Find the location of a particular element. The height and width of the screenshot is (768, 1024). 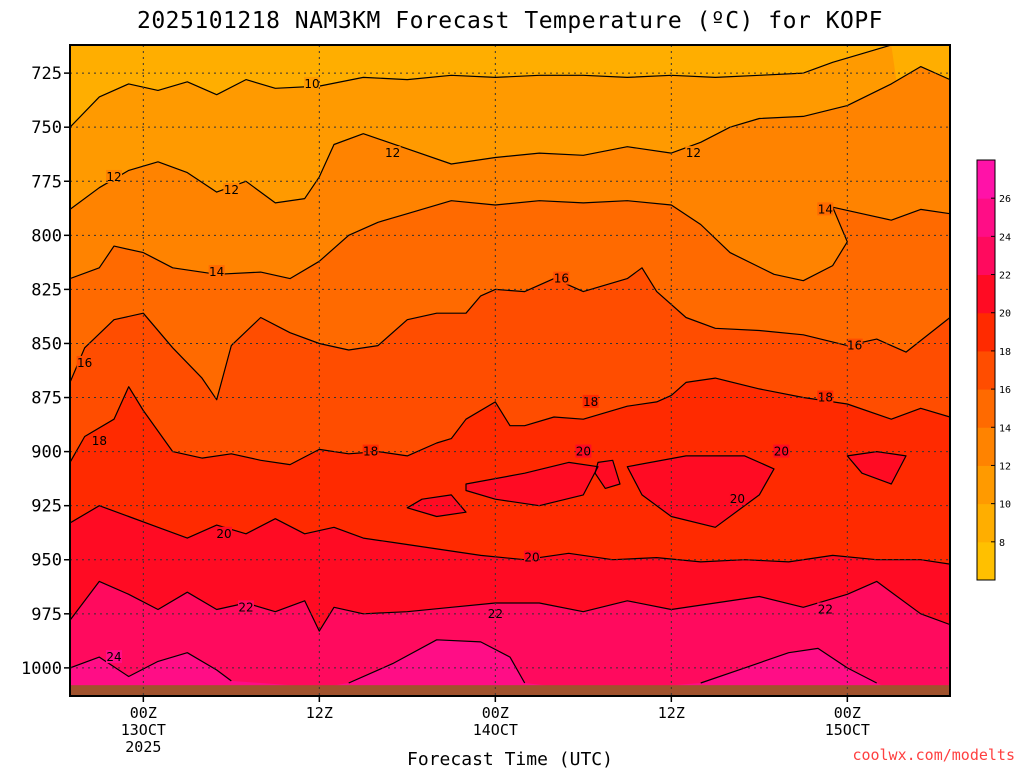

isotherm-label: 14 is located at coordinates (825, 209).